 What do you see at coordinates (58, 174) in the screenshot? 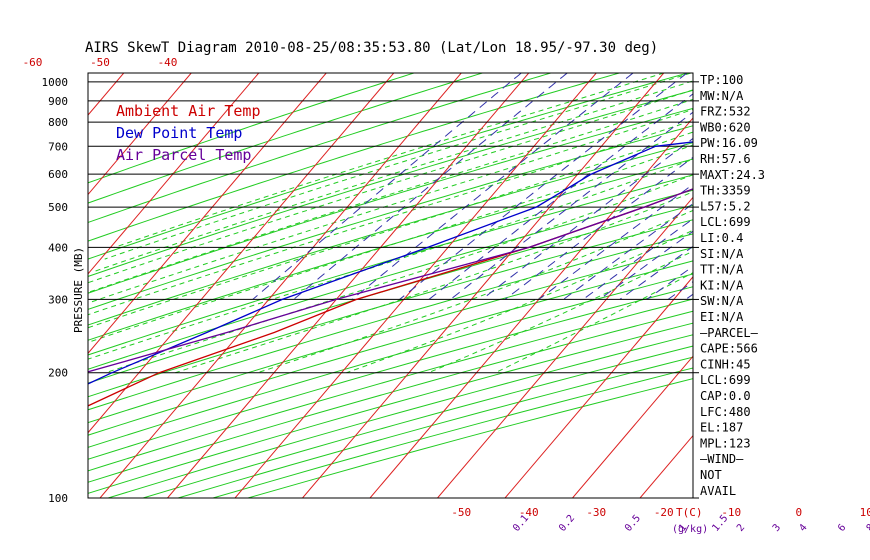
I see `pressure-tick-label: 600` at bounding box center [58, 174].